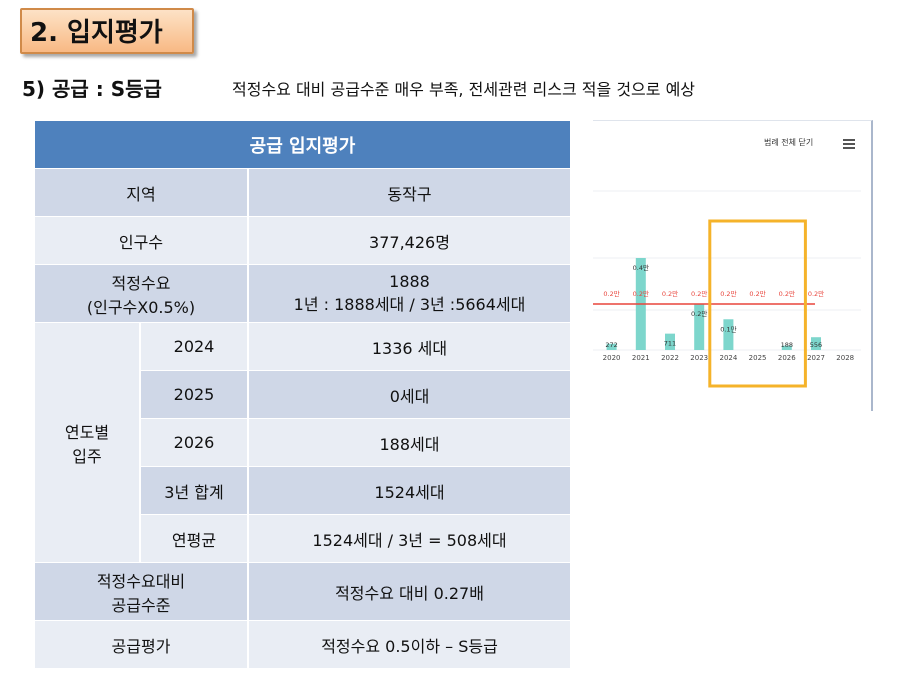 The height and width of the screenshot is (684, 912). What do you see at coordinates (728, 358) in the screenshot?
I see `x-tick-label: 2024` at bounding box center [728, 358].